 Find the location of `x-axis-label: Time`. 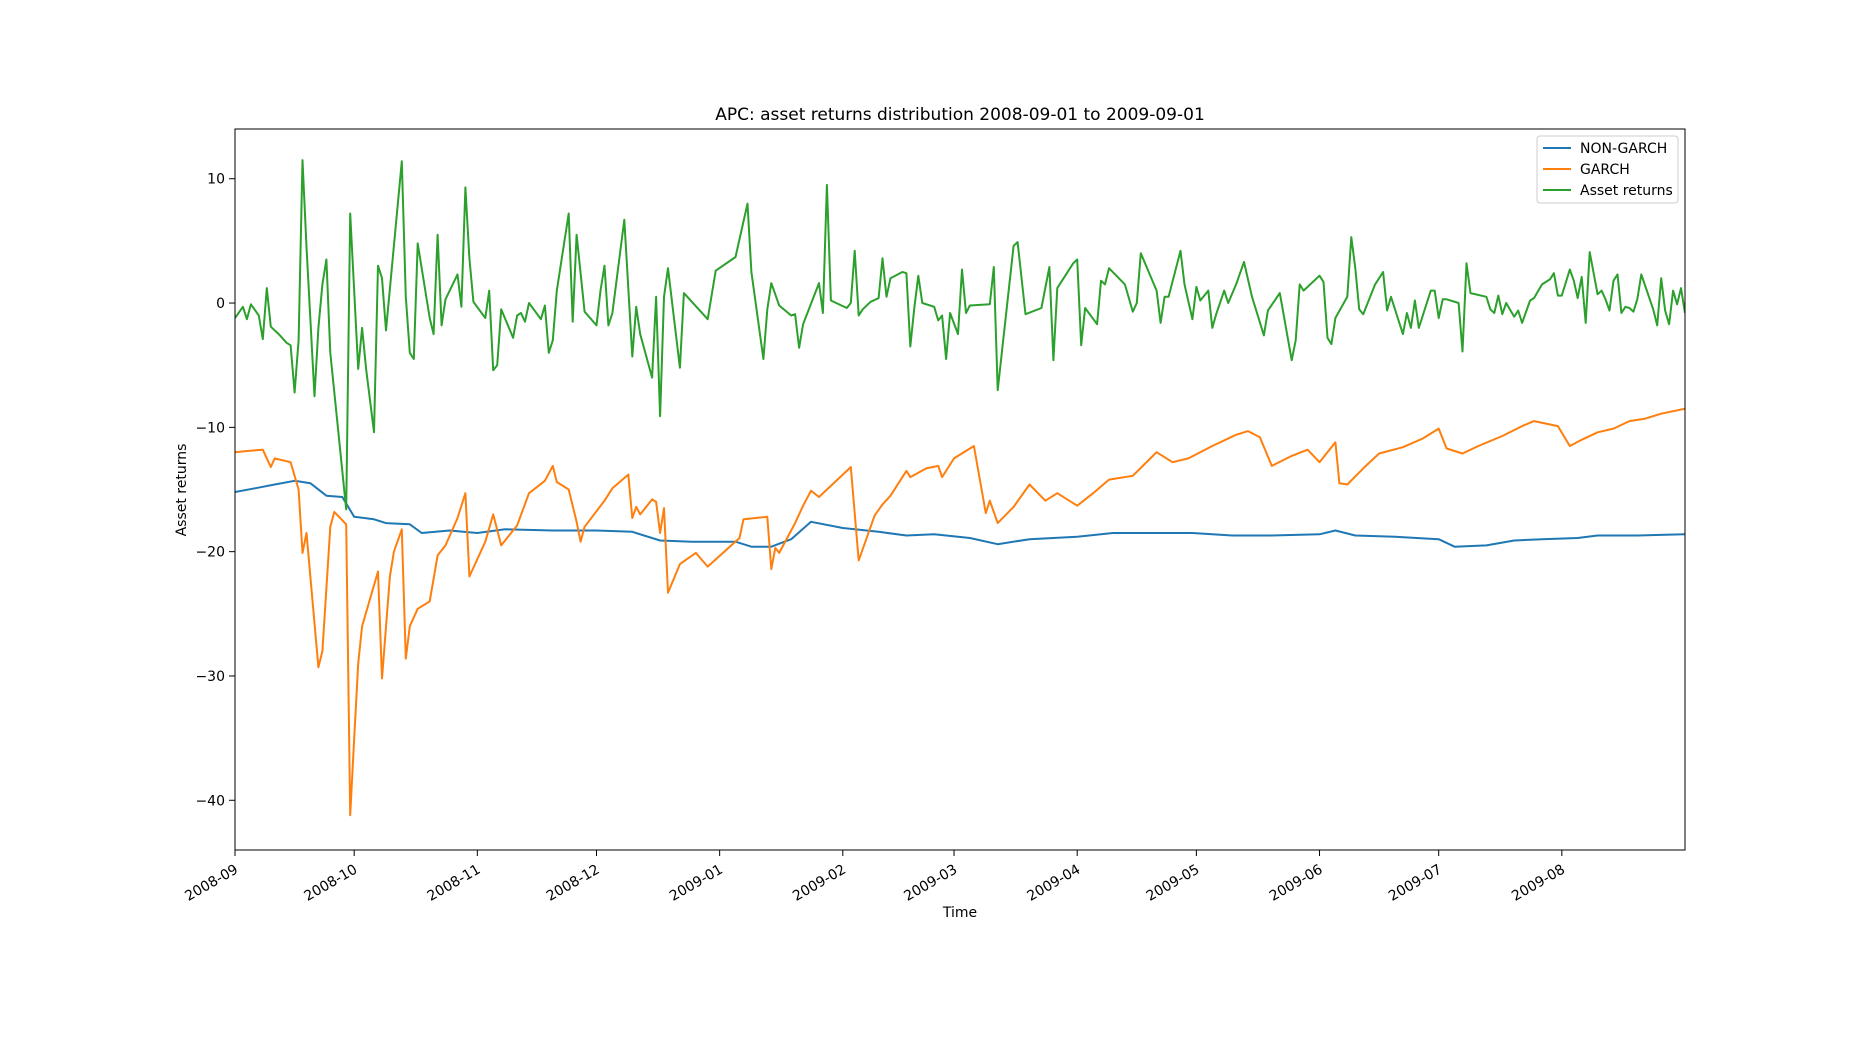

x-axis-label: Time is located at coordinates (959, 913).